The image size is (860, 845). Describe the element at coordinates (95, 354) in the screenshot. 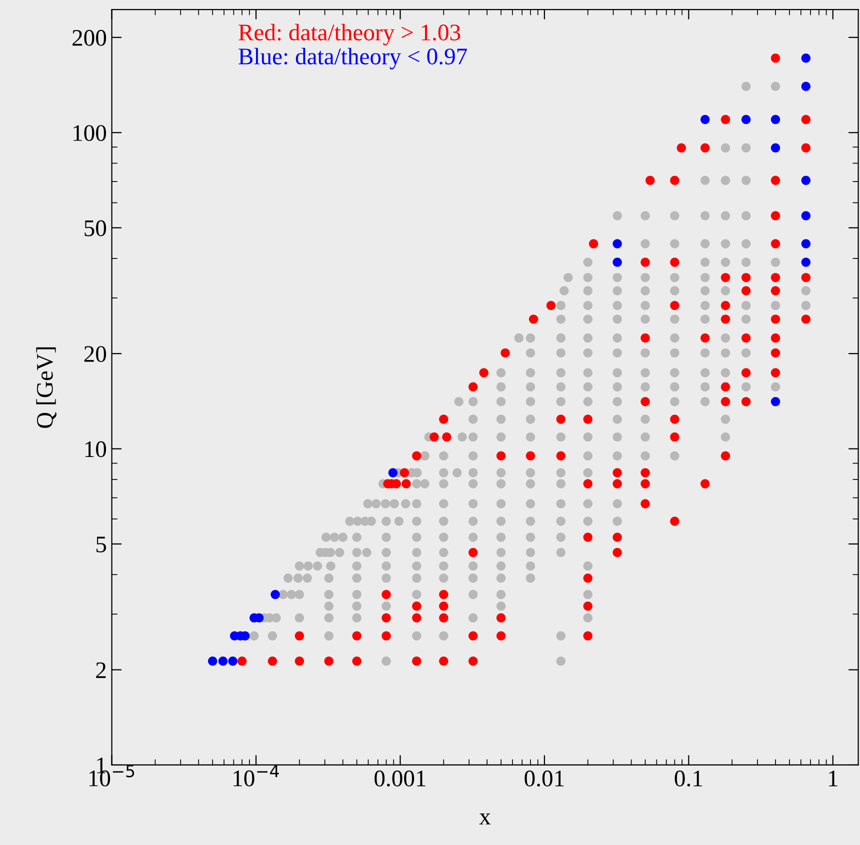

I see `y-tick-label: 20` at that location.